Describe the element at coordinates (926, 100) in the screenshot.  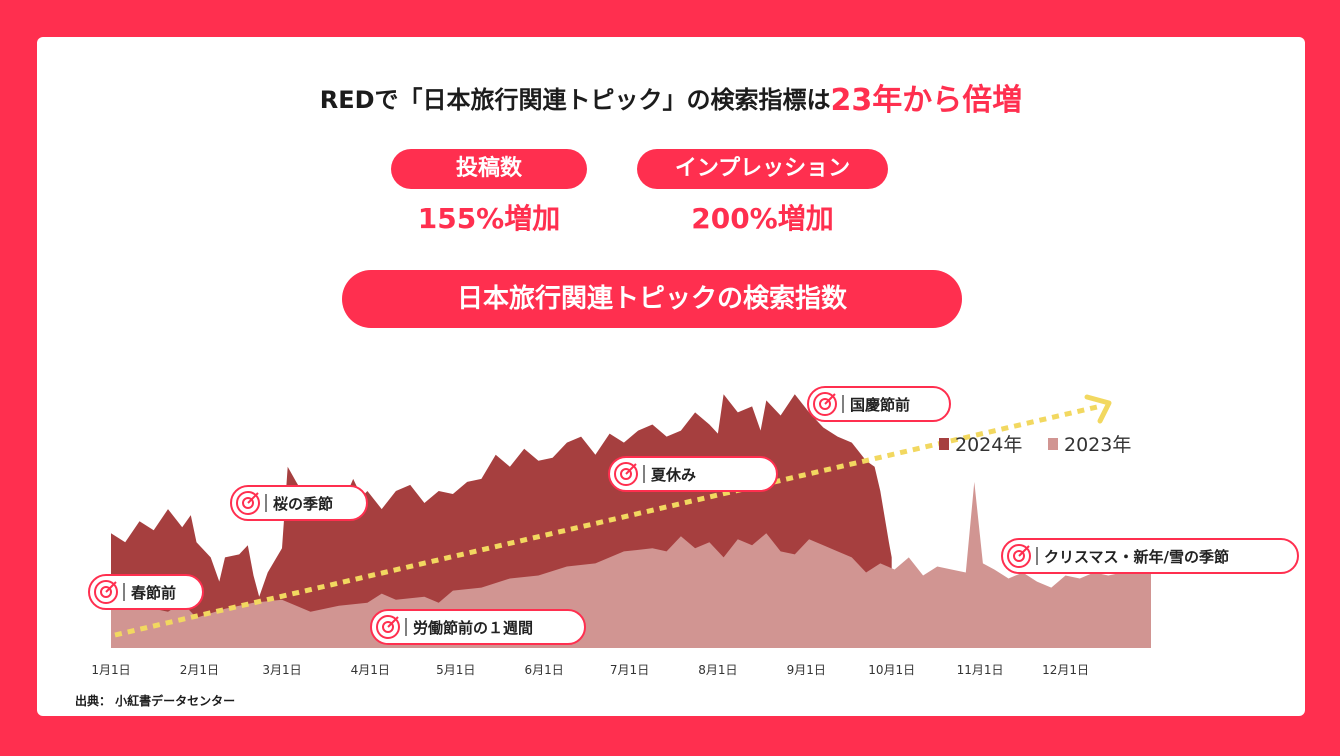
I see `title-highlight: 23年から倍増` at that location.